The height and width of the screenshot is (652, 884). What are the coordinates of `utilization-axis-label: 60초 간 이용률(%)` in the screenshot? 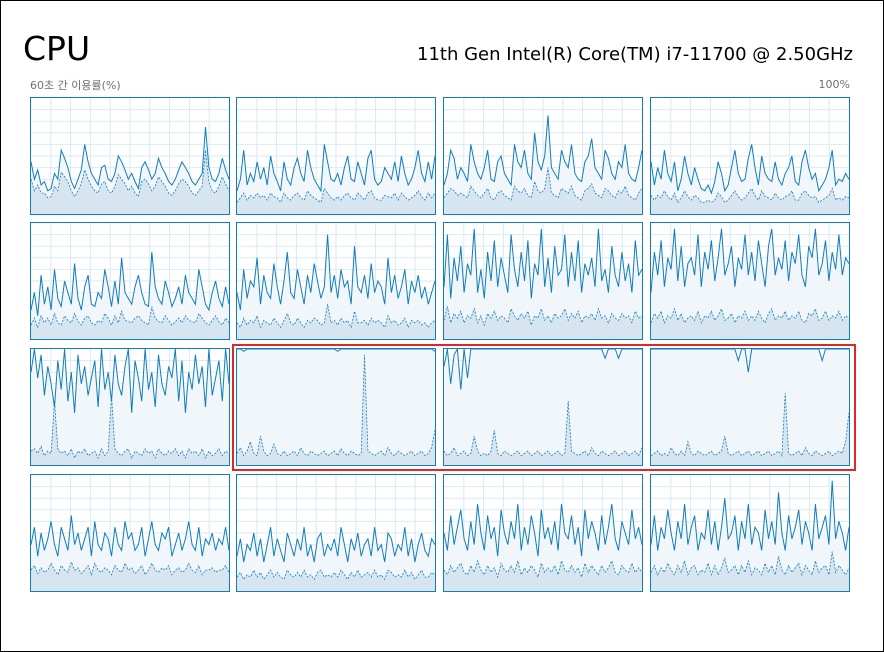 It's located at (75, 85).